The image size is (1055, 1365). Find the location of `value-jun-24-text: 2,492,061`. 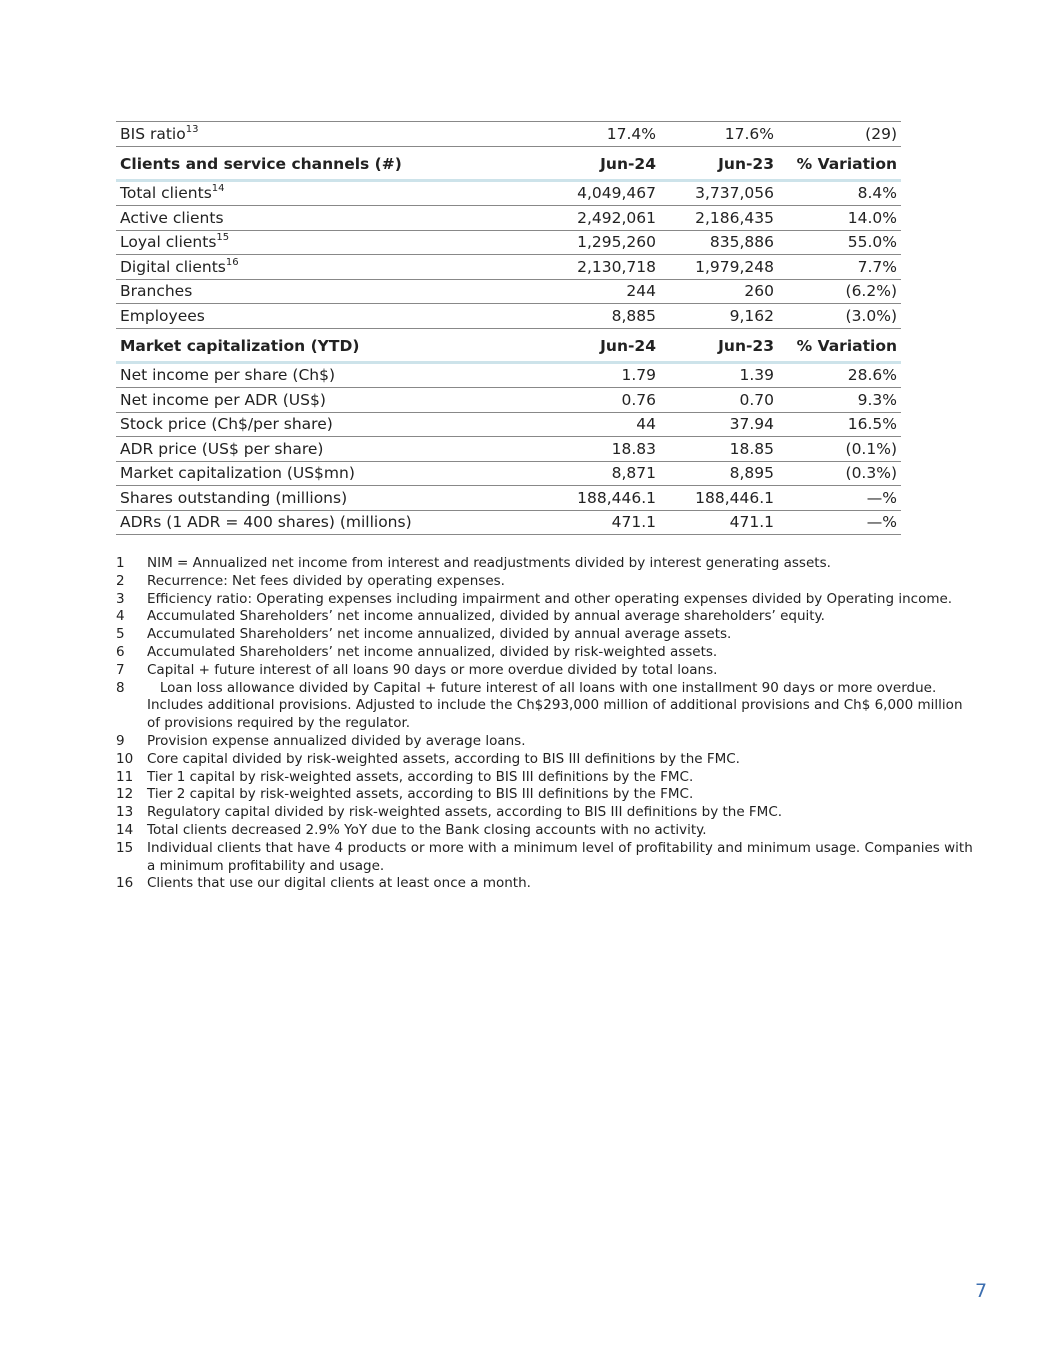

value-jun-24-text: 2,492,061 is located at coordinates (616, 217).